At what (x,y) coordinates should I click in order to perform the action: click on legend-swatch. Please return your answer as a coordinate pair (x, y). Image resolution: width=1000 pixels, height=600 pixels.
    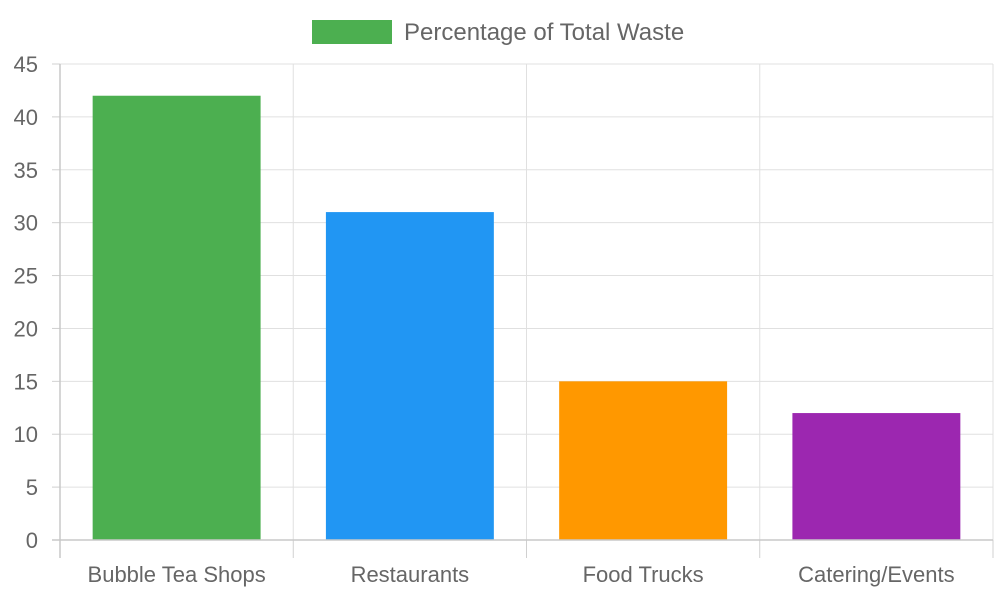
    Looking at the image, I should click on (352, 32).